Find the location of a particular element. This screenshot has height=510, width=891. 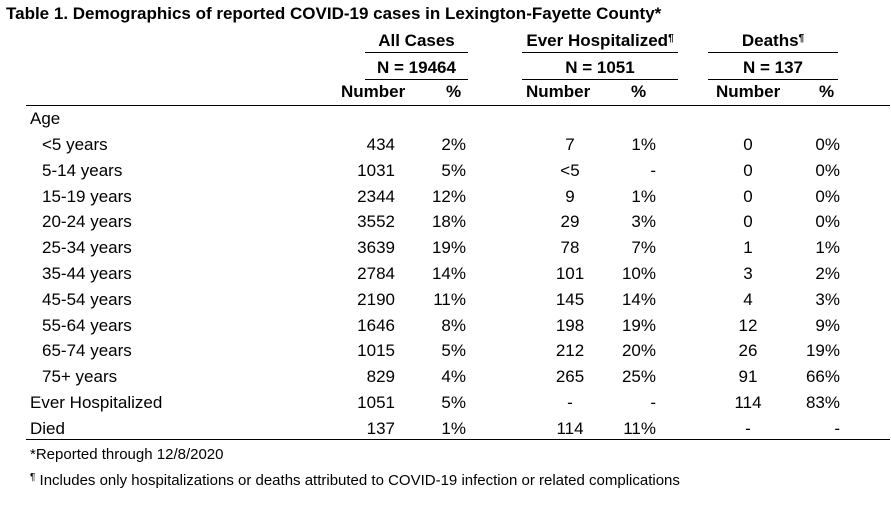

table-cell: 7 is located at coordinates (570, 144).